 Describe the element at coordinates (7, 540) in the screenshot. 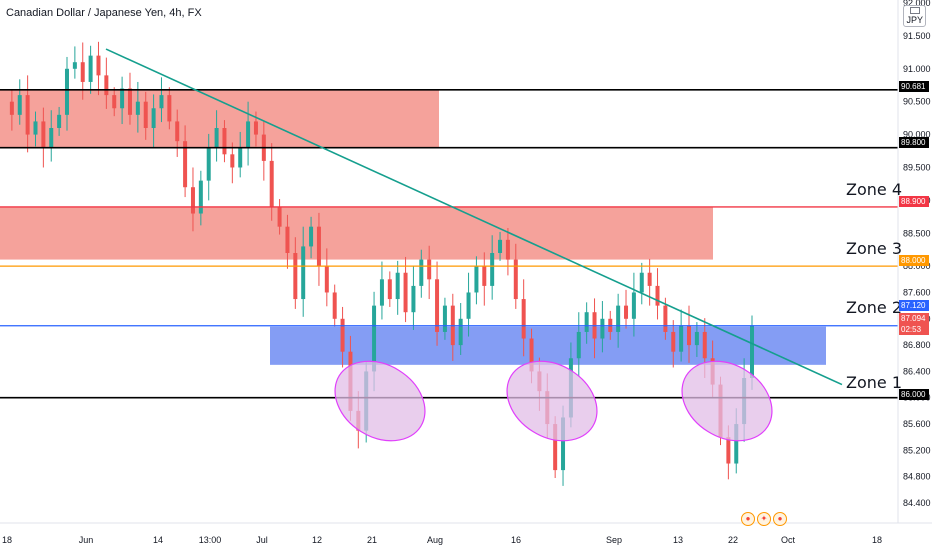

I see `x-tick-label: 18` at that location.